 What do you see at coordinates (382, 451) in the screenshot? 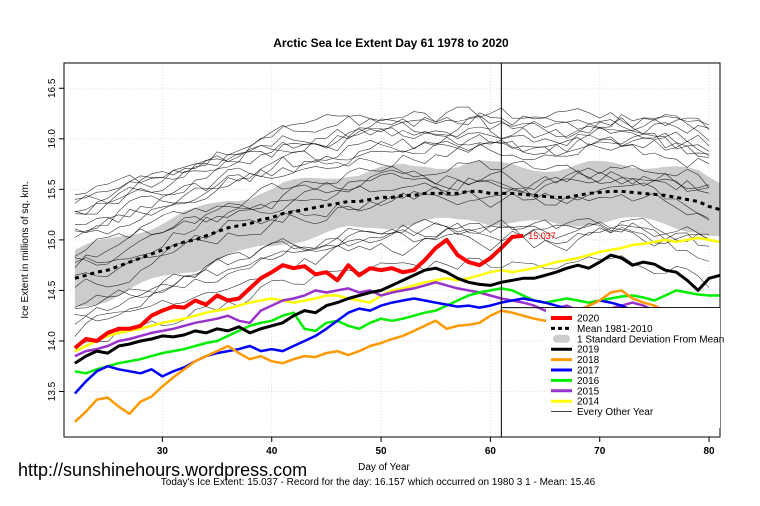
I see `x-tick-label: 50` at bounding box center [382, 451].